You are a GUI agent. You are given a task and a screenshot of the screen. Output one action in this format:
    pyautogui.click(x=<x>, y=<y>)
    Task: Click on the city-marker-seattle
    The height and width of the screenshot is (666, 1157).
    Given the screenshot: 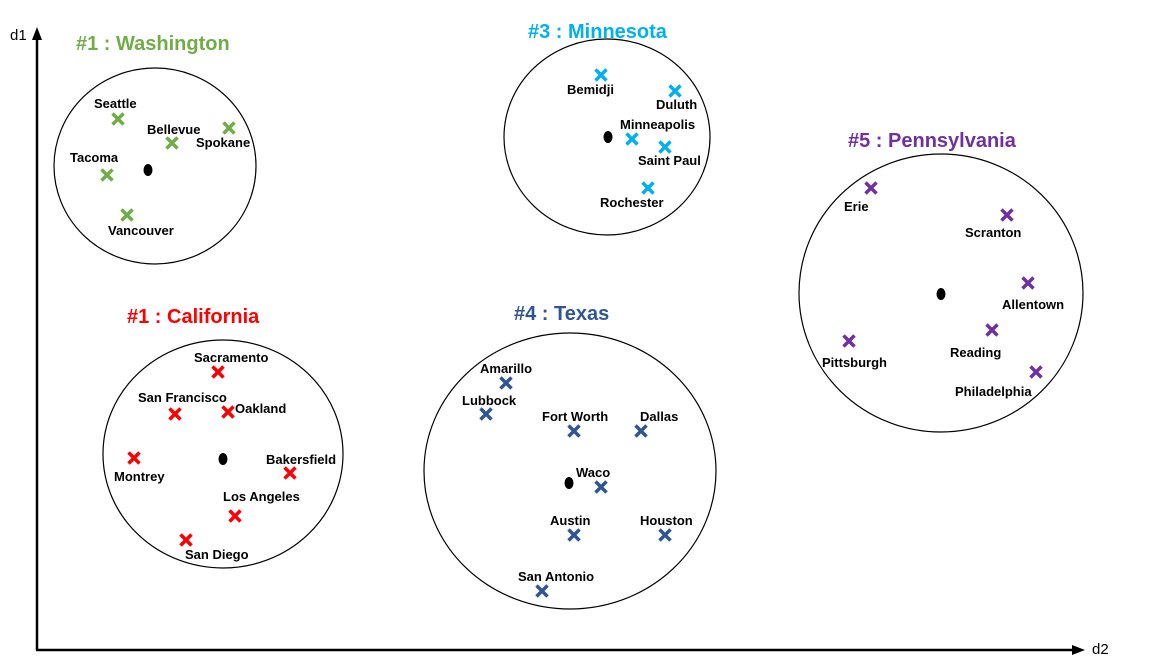 What is the action you would take?
    pyautogui.click(x=118, y=119)
    